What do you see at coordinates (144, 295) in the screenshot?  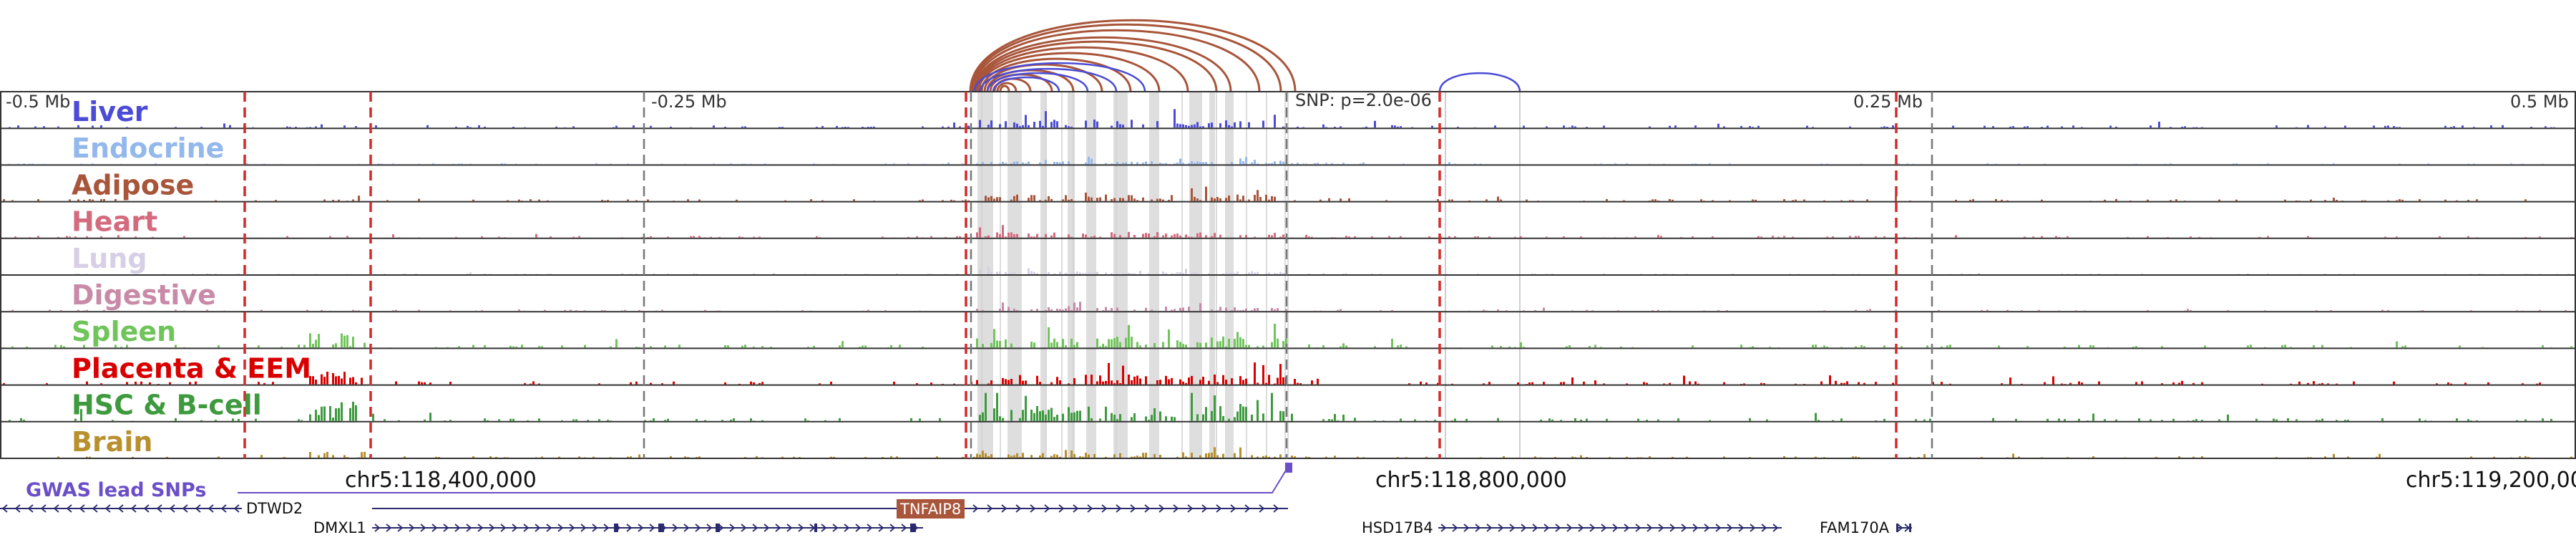 I see `track-label: Digestive` at bounding box center [144, 295].